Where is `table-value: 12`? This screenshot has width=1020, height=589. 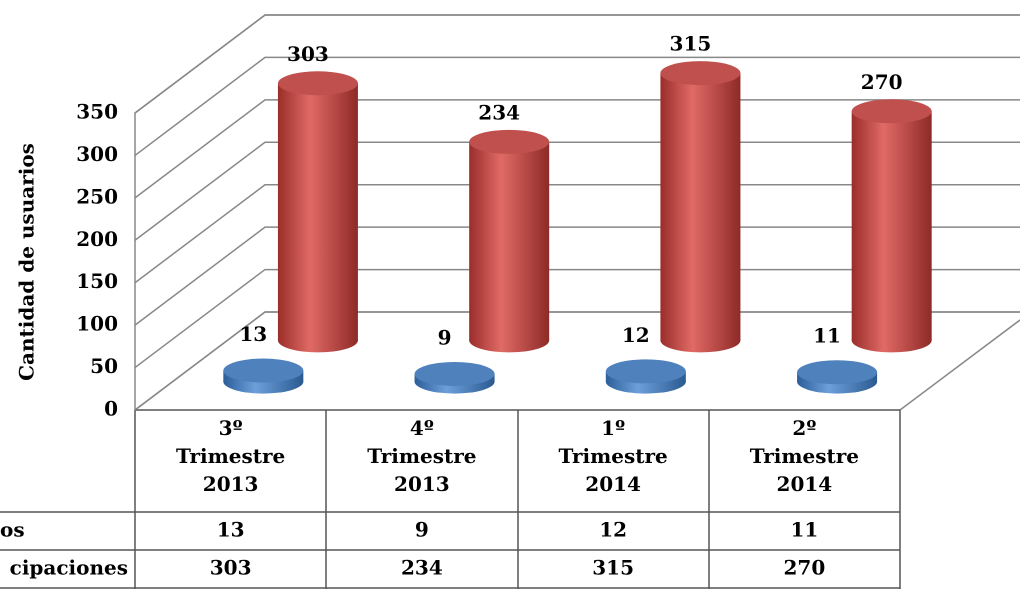 table-value: 12 is located at coordinates (613, 530).